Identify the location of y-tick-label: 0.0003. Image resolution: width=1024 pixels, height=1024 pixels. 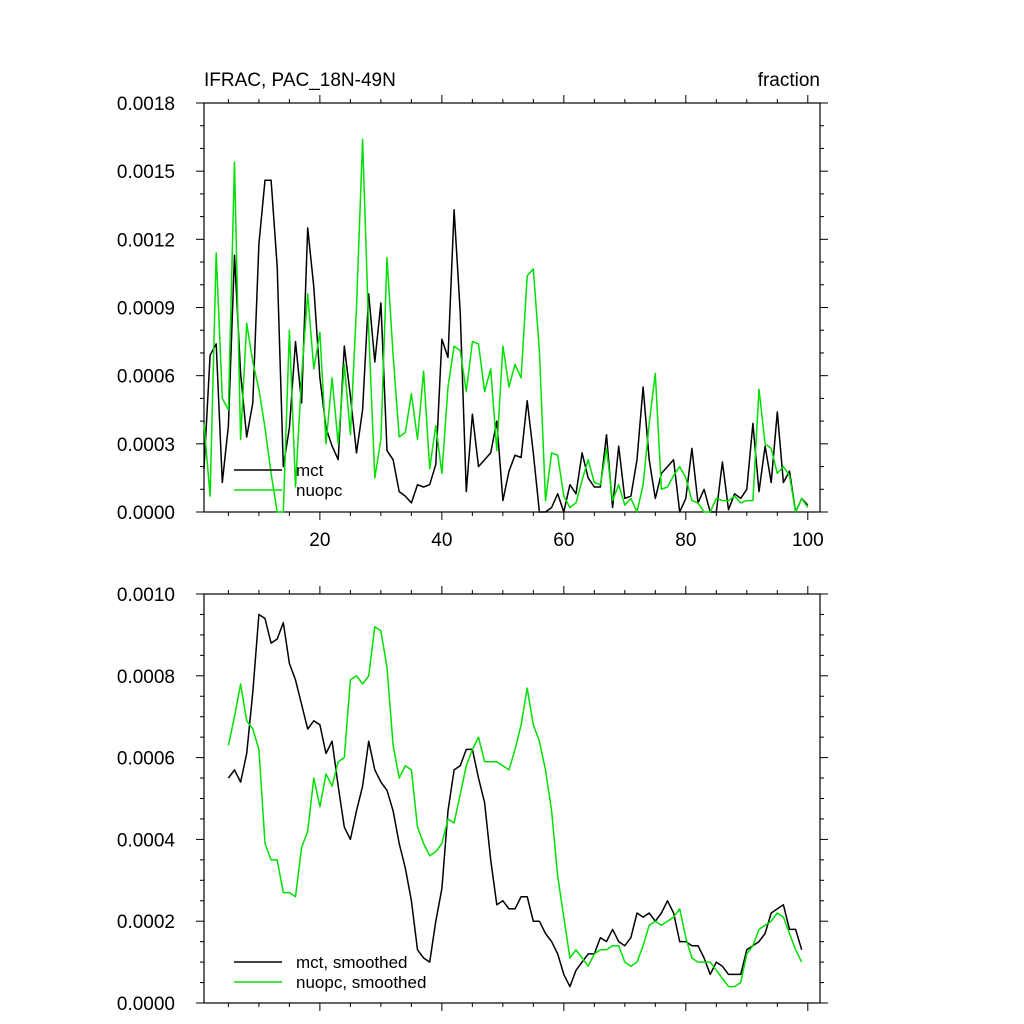
(146, 445).